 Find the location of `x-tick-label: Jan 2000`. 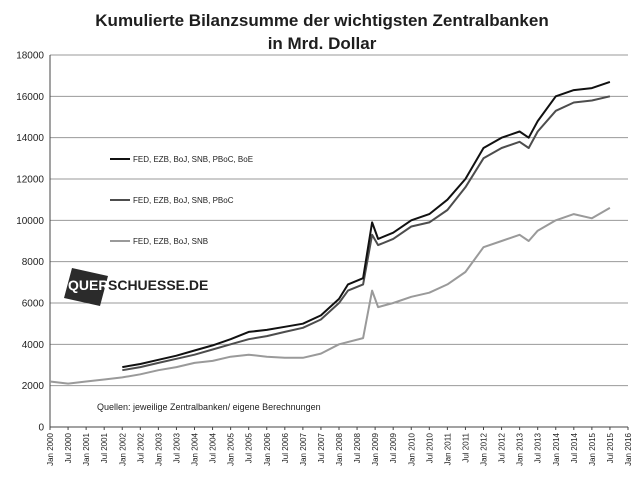

x-tick-label: Jan 2000 is located at coordinates (50, 448).